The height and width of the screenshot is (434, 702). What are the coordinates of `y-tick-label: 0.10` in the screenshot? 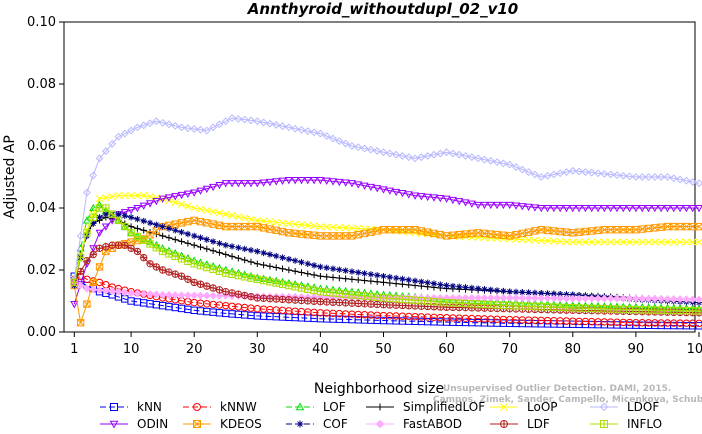 It's located at (41, 22).